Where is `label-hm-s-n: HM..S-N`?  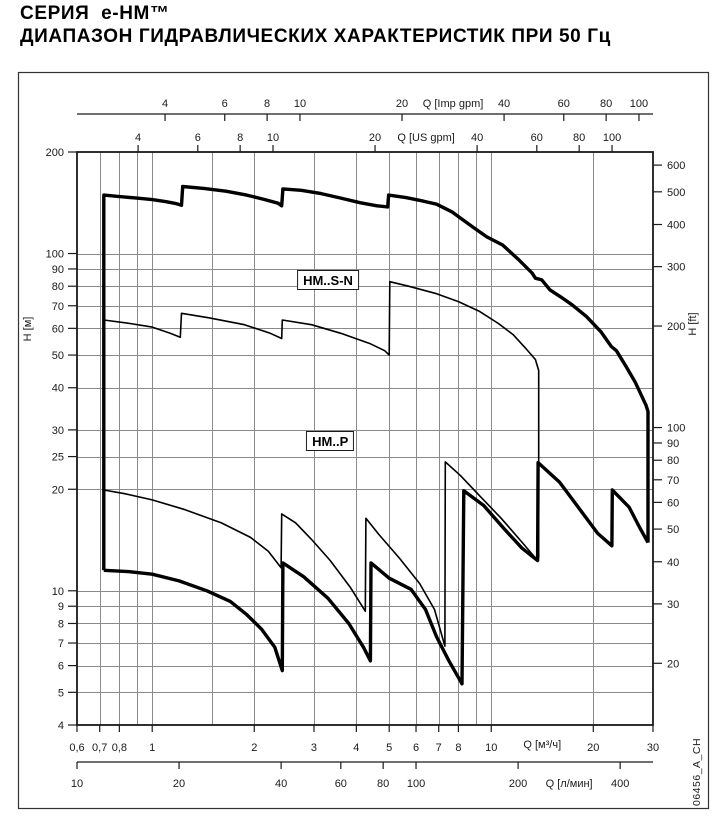
label-hm-s-n: HM..S-N is located at coordinates (328, 279).